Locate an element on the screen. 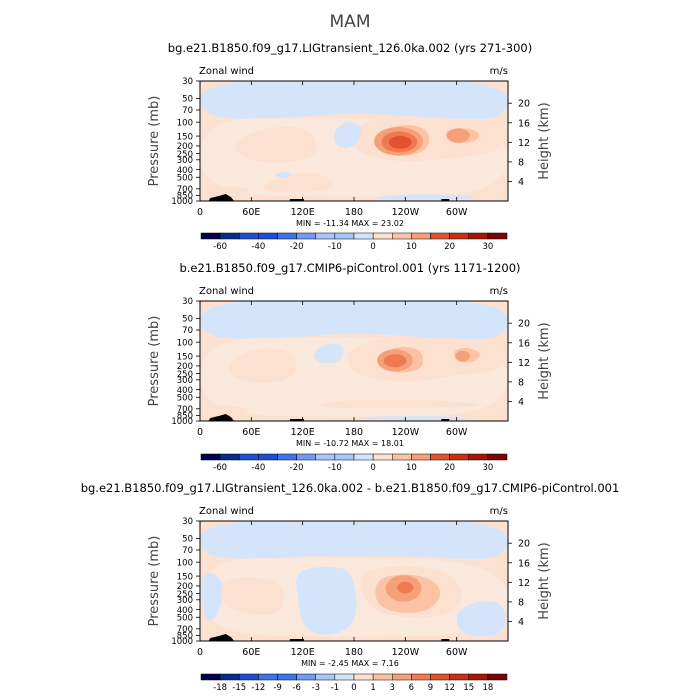 This screenshot has width=700, height=700. colorbar-label: 3 is located at coordinates (392, 688).